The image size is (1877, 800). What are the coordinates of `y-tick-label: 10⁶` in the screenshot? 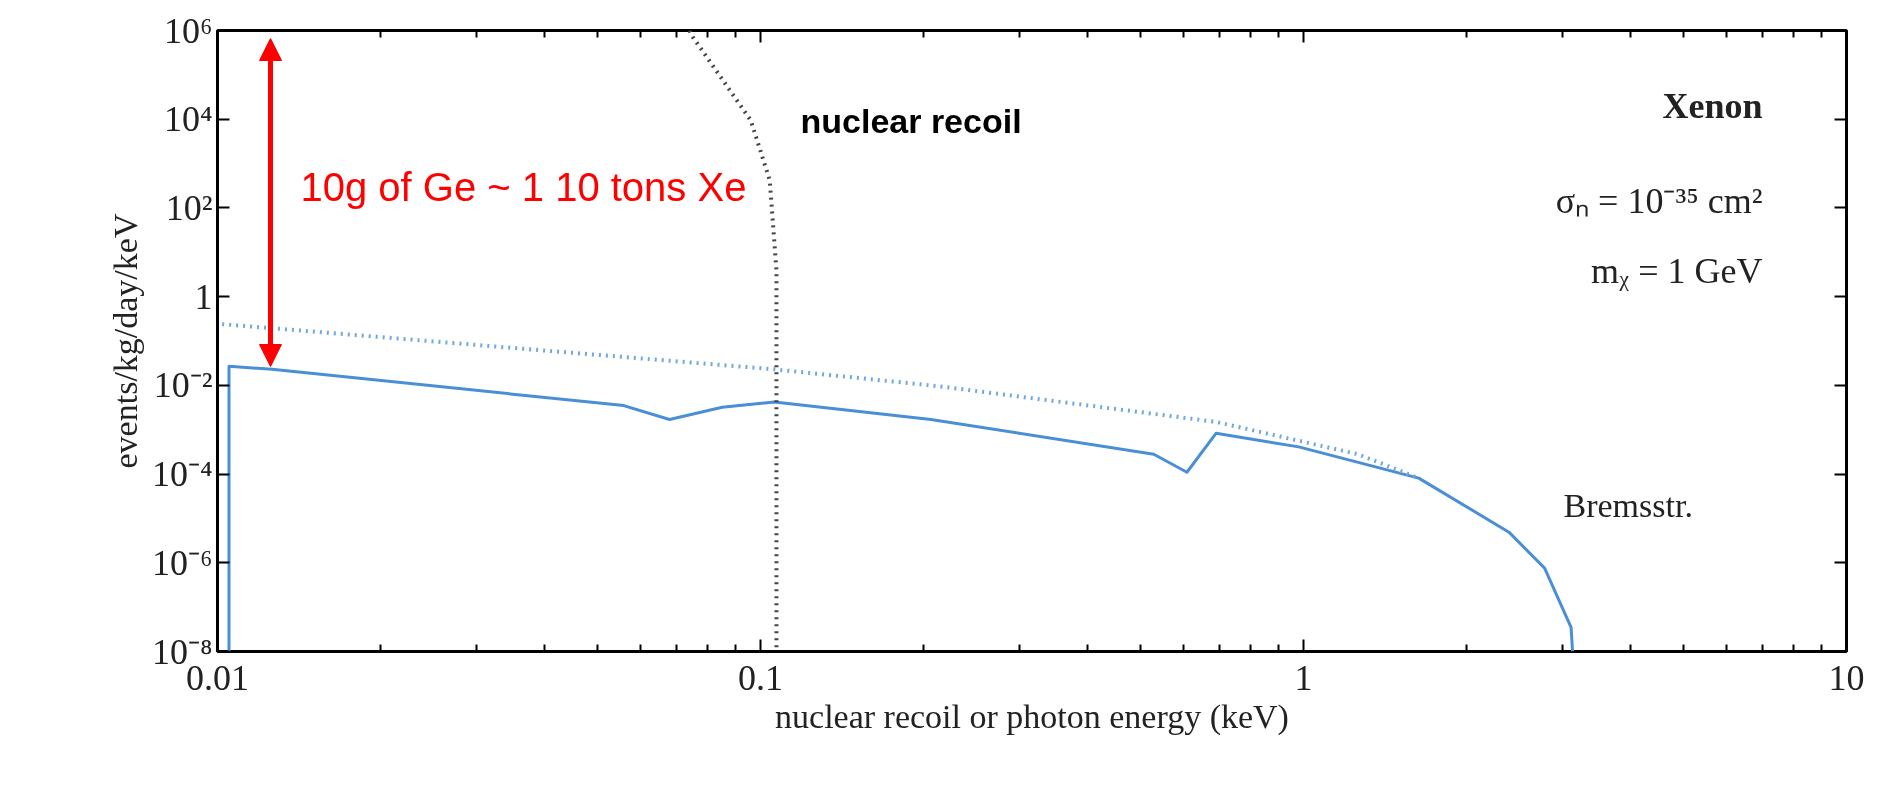 It's located at (188, 30).